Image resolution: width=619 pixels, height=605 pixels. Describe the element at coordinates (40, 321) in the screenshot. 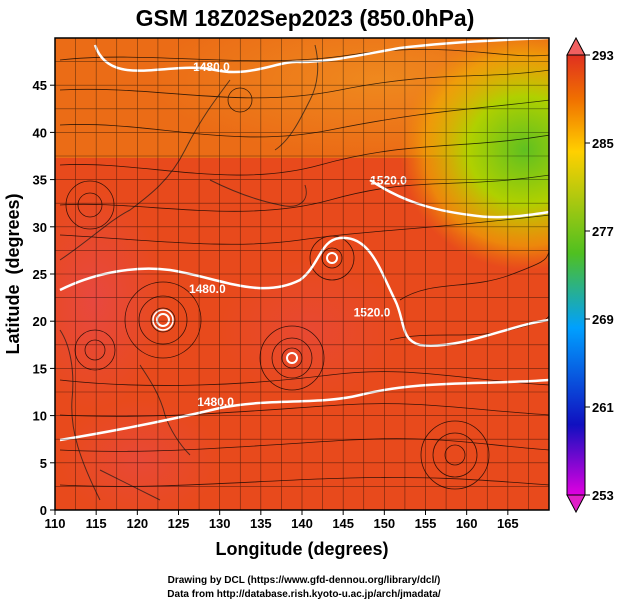

I see `y-tick-label: 20` at that location.